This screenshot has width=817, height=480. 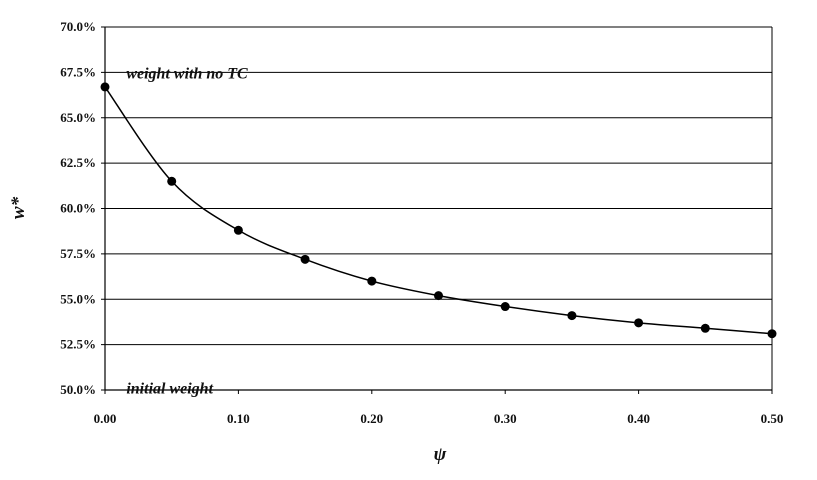 What do you see at coordinates (505, 418) in the screenshot?
I see `x-tick-label: 0.30` at bounding box center [505, 418].